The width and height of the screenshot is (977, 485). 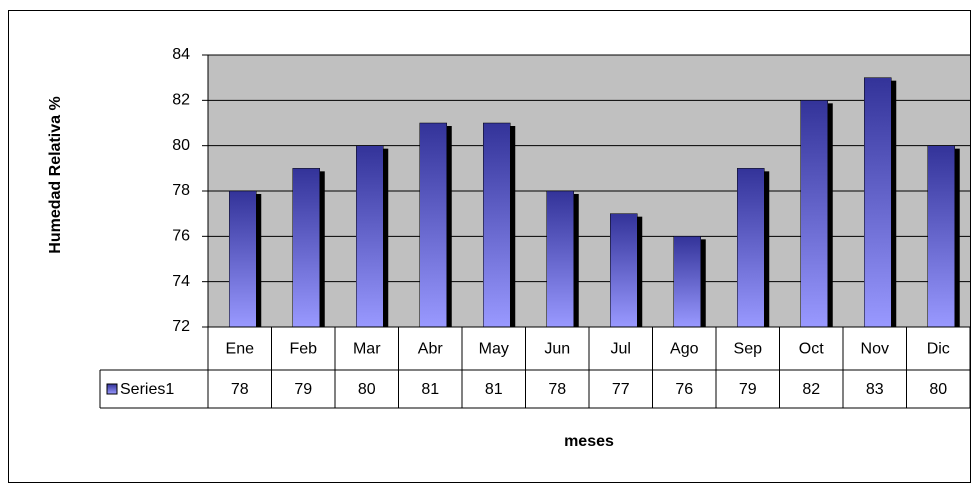 What do you see at coordinates (240, 349) in the screenshot?
I see `x-tick-label: Ene` at bounding box center [240, 349].